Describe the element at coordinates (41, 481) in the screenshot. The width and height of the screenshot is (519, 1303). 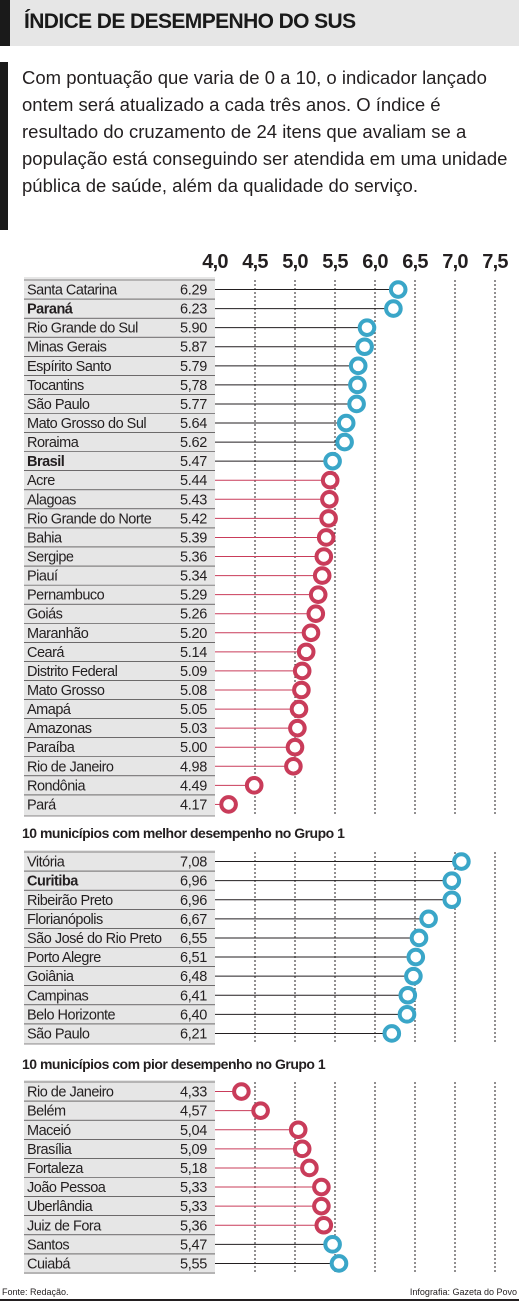
I see `row-name-label: Acre` at that location.